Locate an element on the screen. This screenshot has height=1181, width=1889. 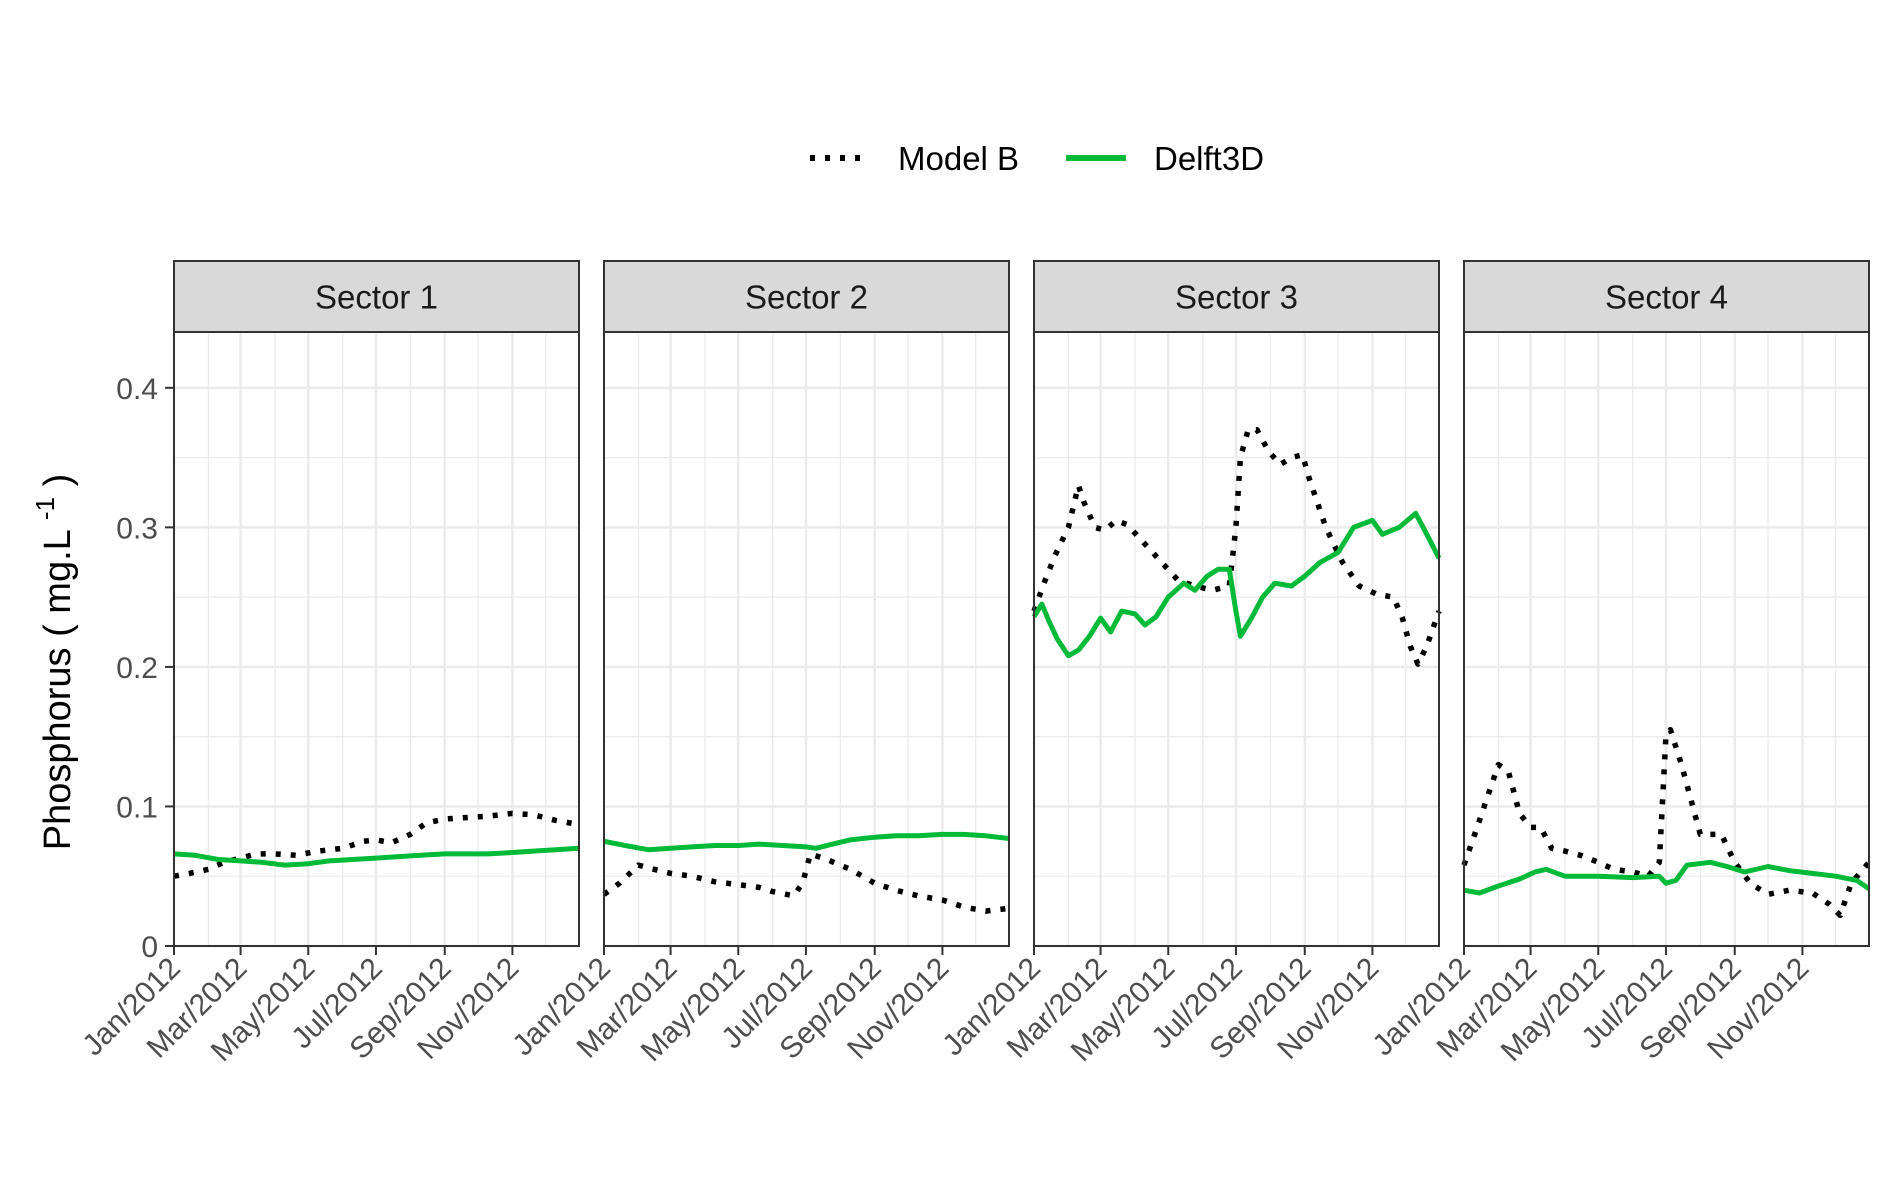
y-axis-title-unit: mg.L is located at coordinates (58, 571).